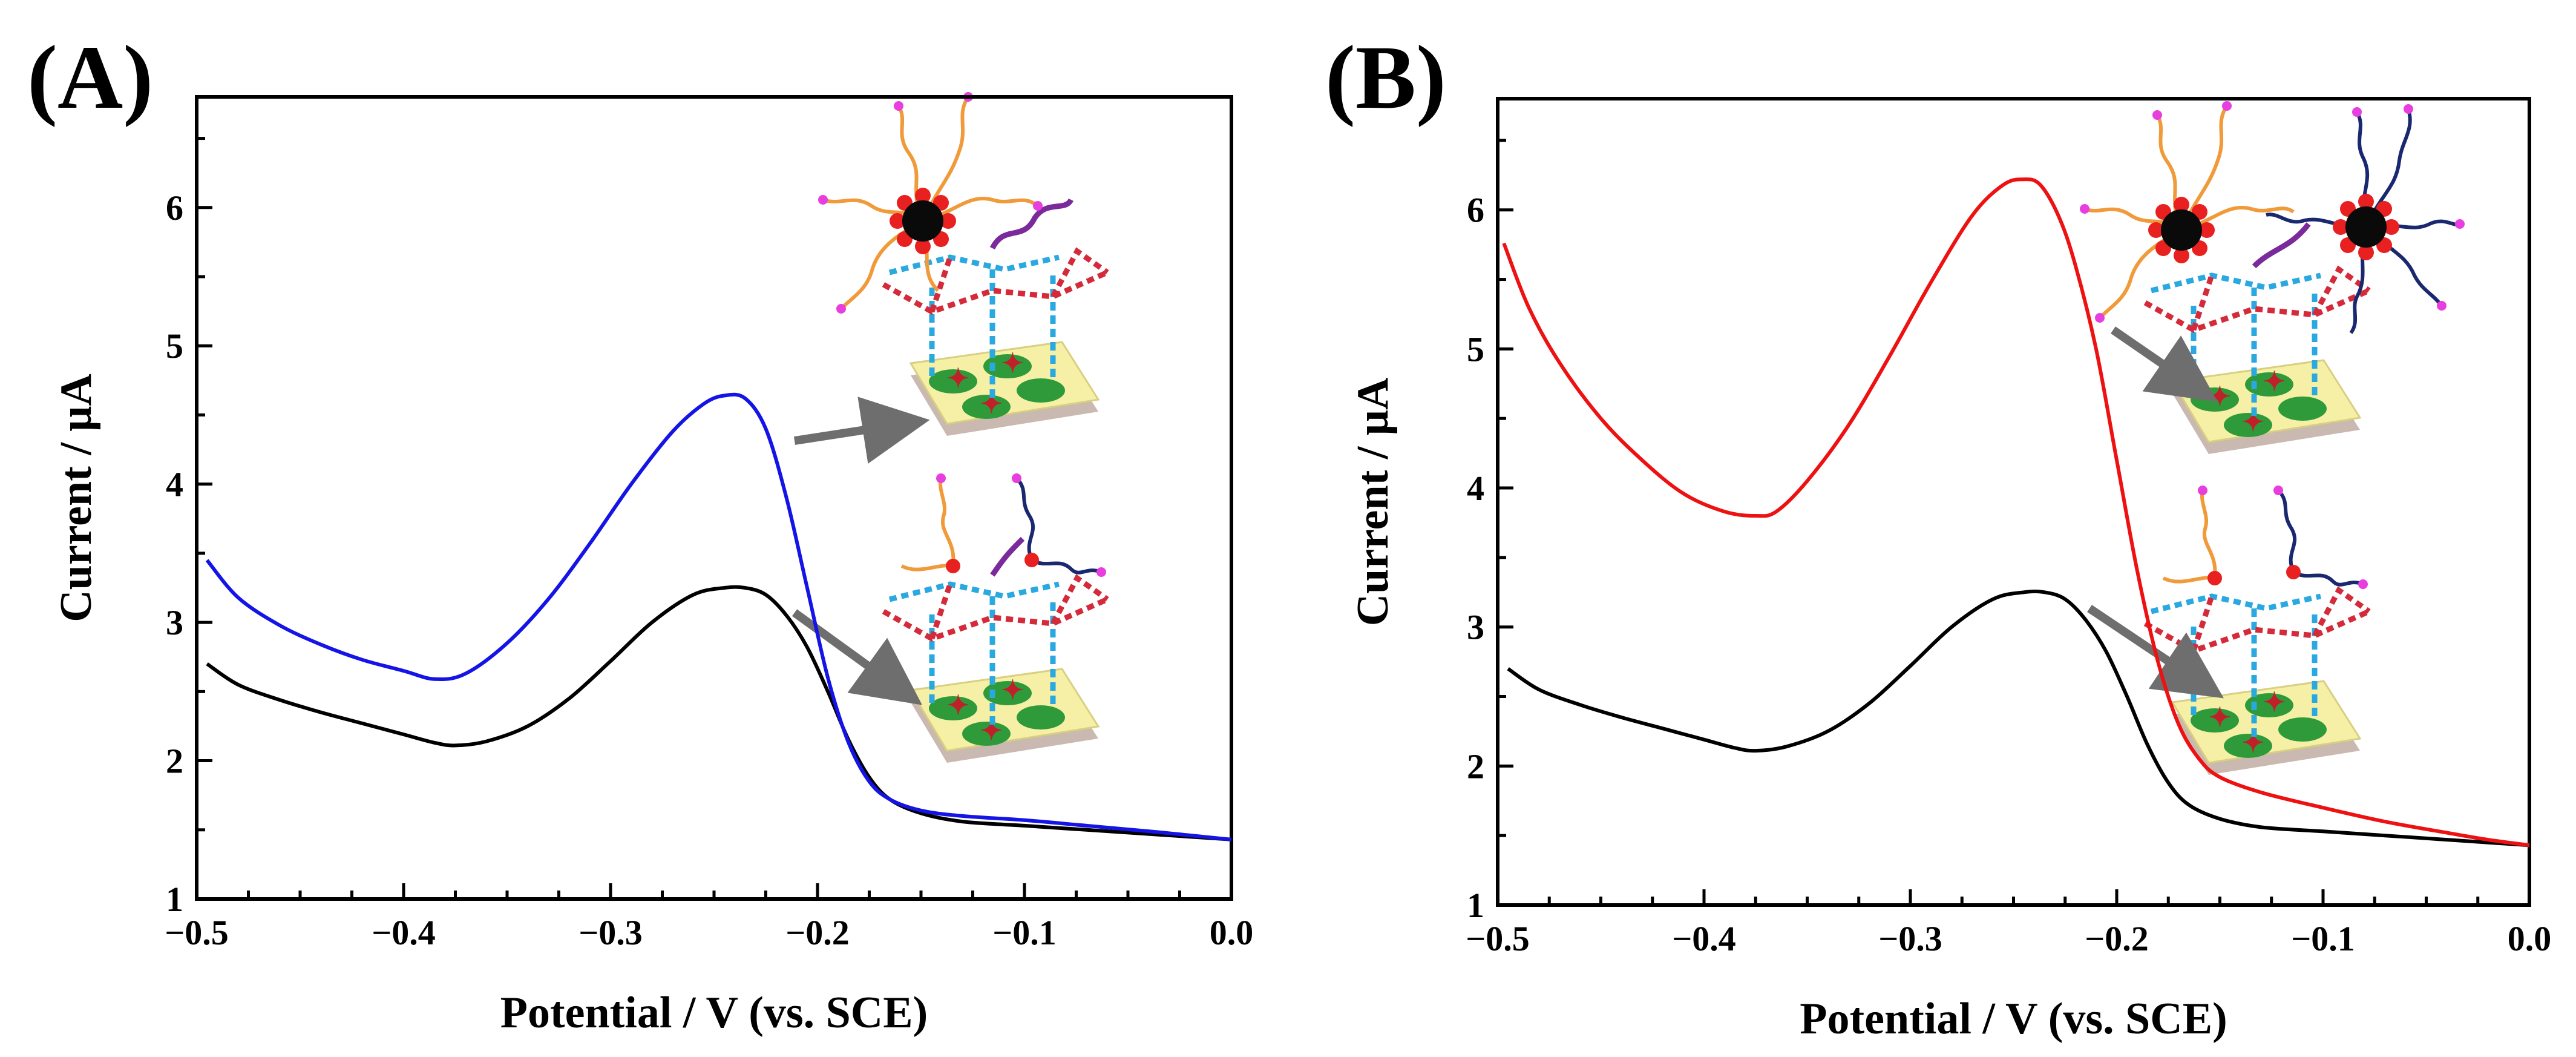 This screenshot has width=2576, height=1057. Describe the element at coordinates (1385, 77) in the screenshot. I see `panel-b-label: (B)` at that location.